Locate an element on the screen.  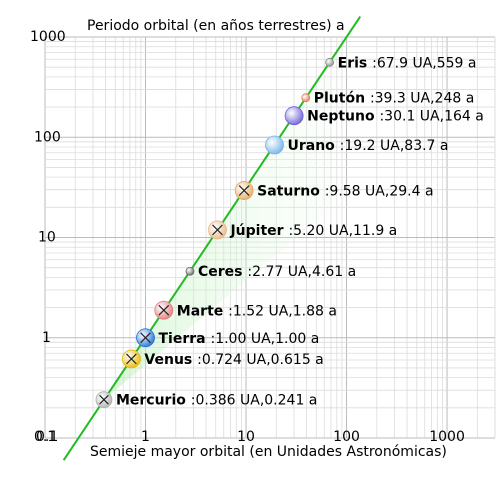
point-value: :0.724 UA,0.615 a is located at coordinates (260, 360).